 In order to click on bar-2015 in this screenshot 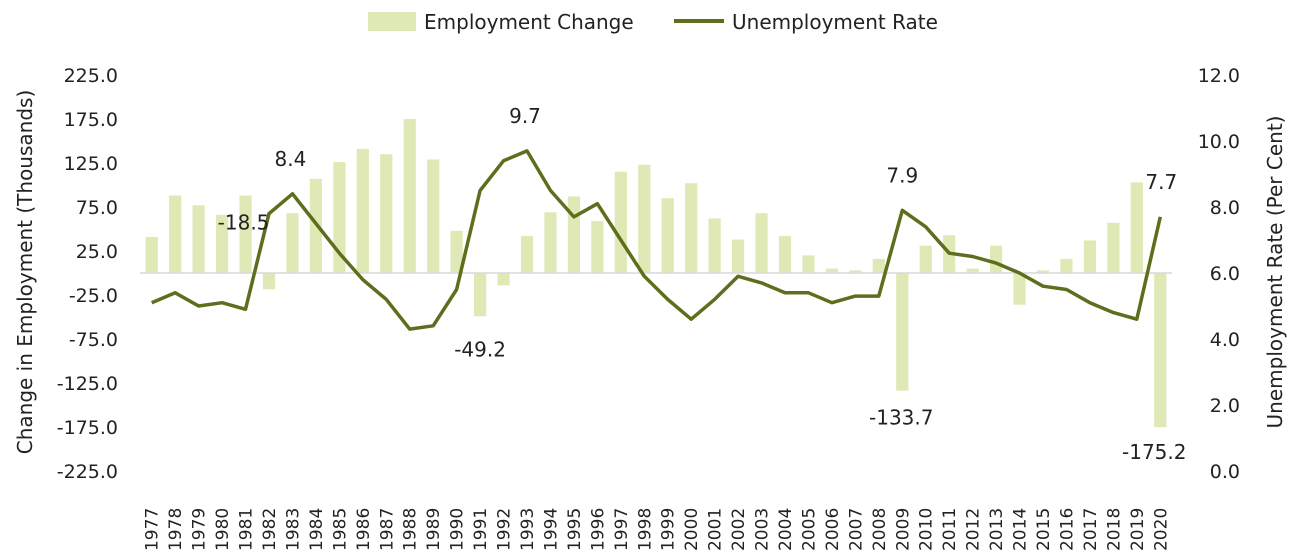, I will do `click(1043, 271)`.